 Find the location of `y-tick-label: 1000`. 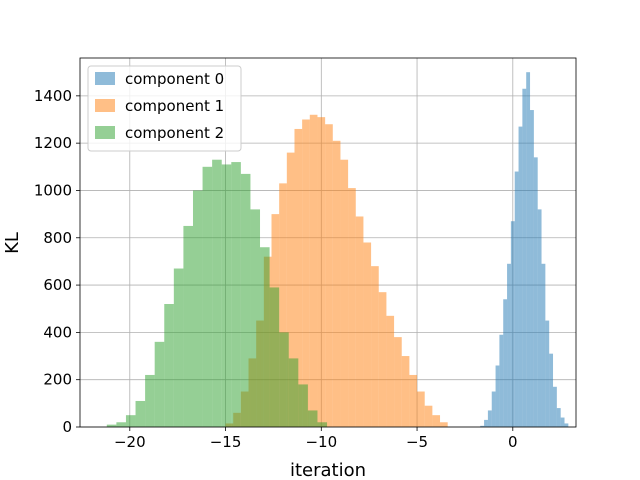

y-tick-label: 1000 is located at coordinates (53, 190).